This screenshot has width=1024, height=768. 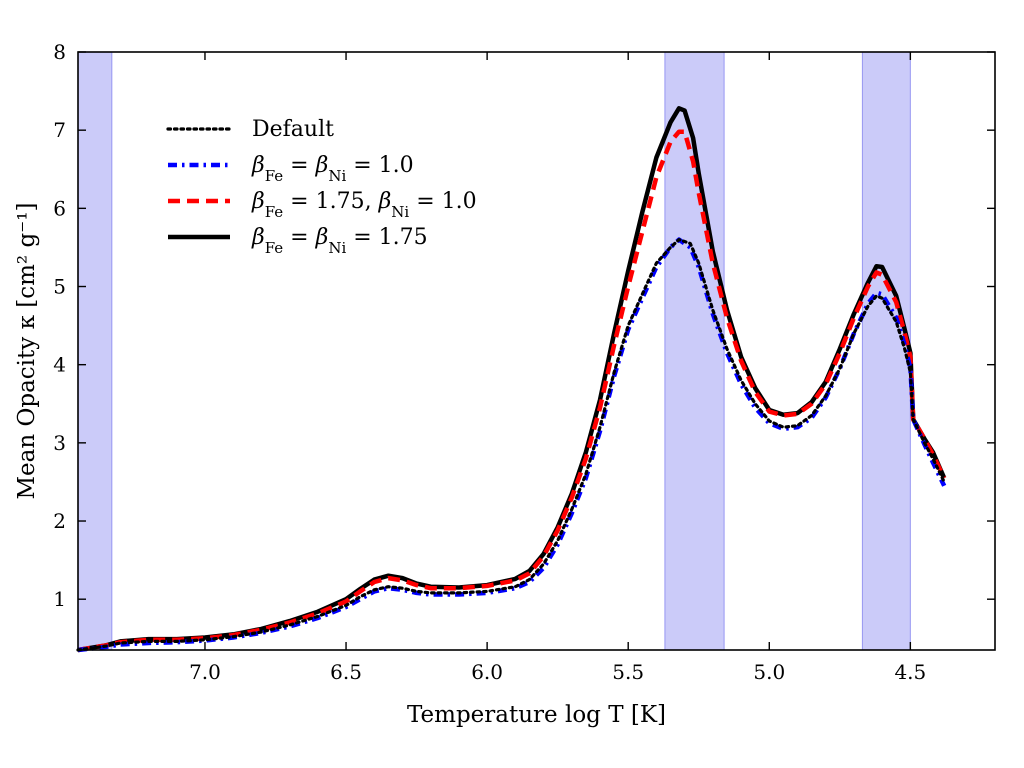 What do you see at coordinates (59, 599) in the screenshot?
I see `y-tick-label: 1` at bounding box center [59, 599].